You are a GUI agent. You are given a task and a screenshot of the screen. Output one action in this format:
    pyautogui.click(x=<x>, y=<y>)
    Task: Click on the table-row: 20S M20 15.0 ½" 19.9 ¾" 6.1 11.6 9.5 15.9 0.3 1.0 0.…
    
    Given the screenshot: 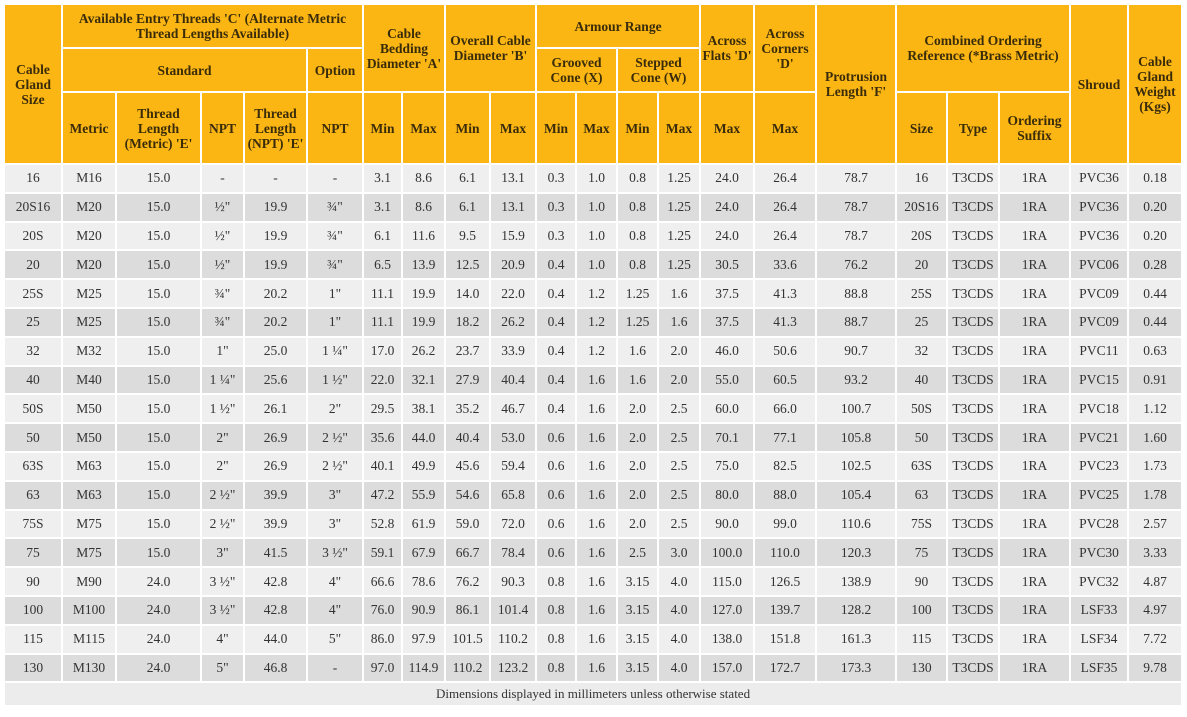 What is the action you would take?
    pyautogui.click(x=593, y=236)
    